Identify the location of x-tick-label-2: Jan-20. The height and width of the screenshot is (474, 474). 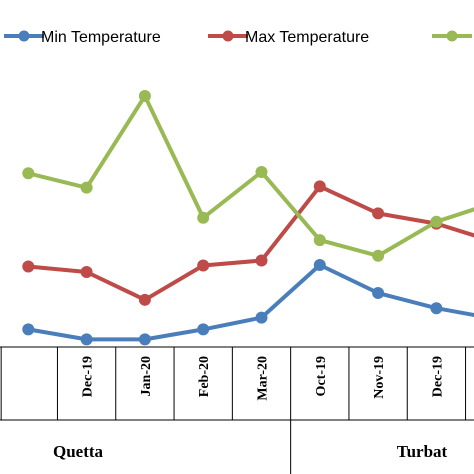
(146, 376).